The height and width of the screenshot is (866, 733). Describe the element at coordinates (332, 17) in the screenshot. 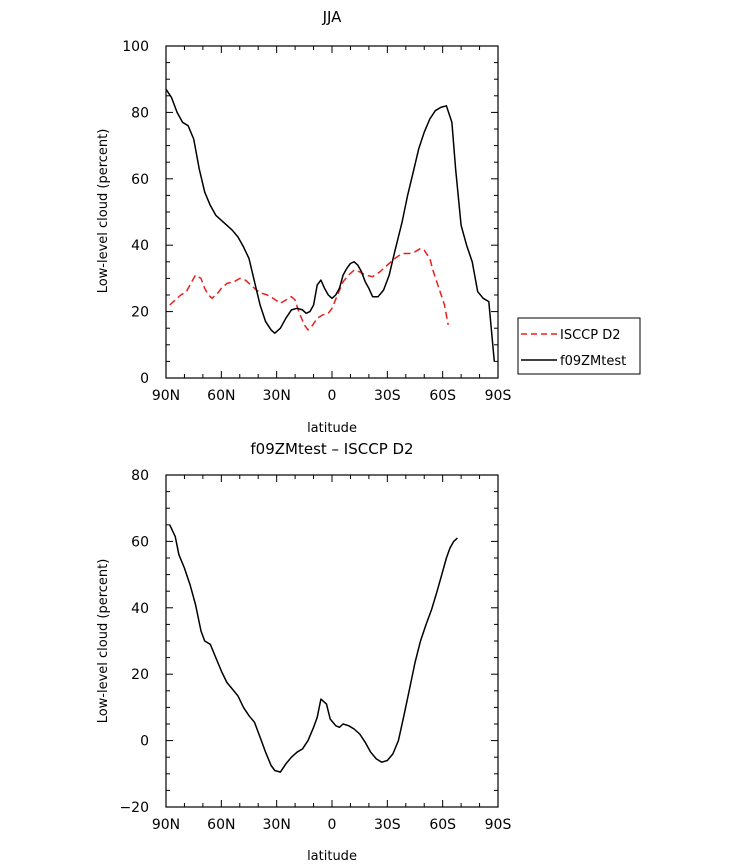

I see `chart-title: JJA` at that location.